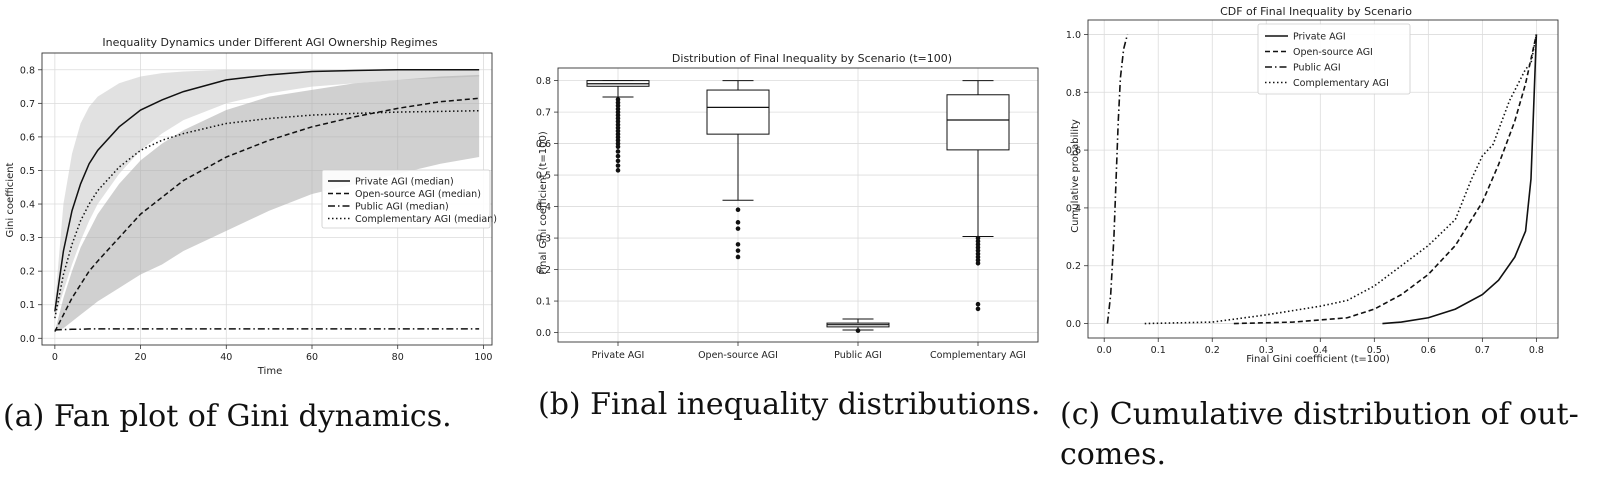  What do you see at coordinates (978, 196) in the screenshot?
I see `box-complementary` at bounding box center [978, 196].